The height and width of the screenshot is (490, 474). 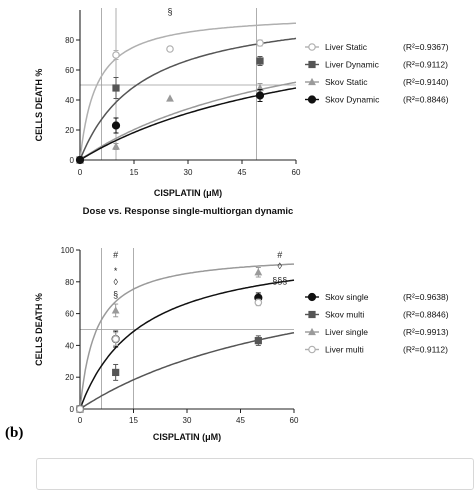 What do you see at coordinates (352, 100) in the screenshot?
I see `legend-label: Skov Dynamic` at bounding box center [352, 100].